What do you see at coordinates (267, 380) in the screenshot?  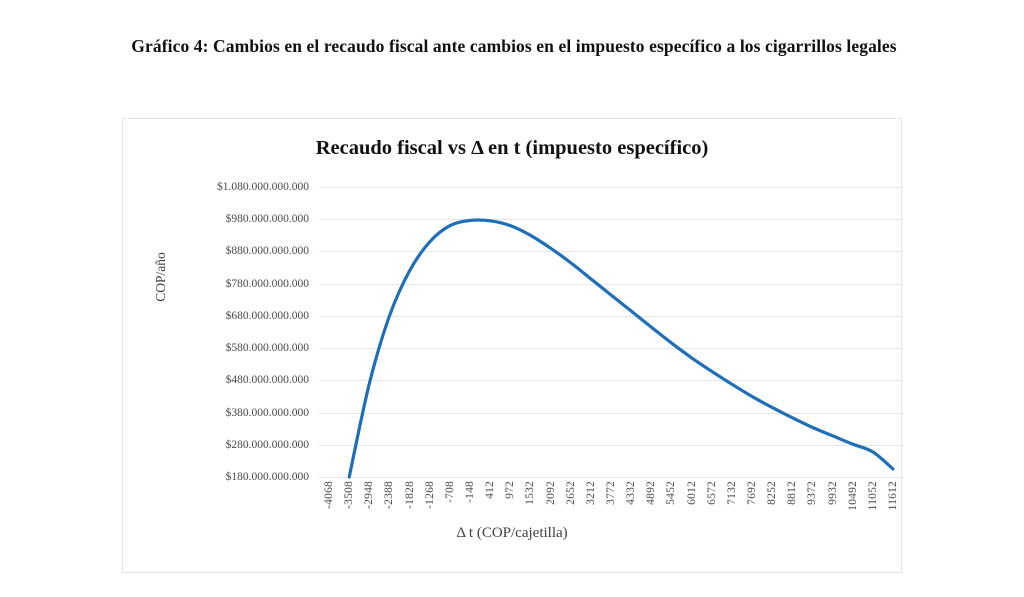 I see `y-axis-tick-label: $480.000.000.000` at bounding box center [267, 380].